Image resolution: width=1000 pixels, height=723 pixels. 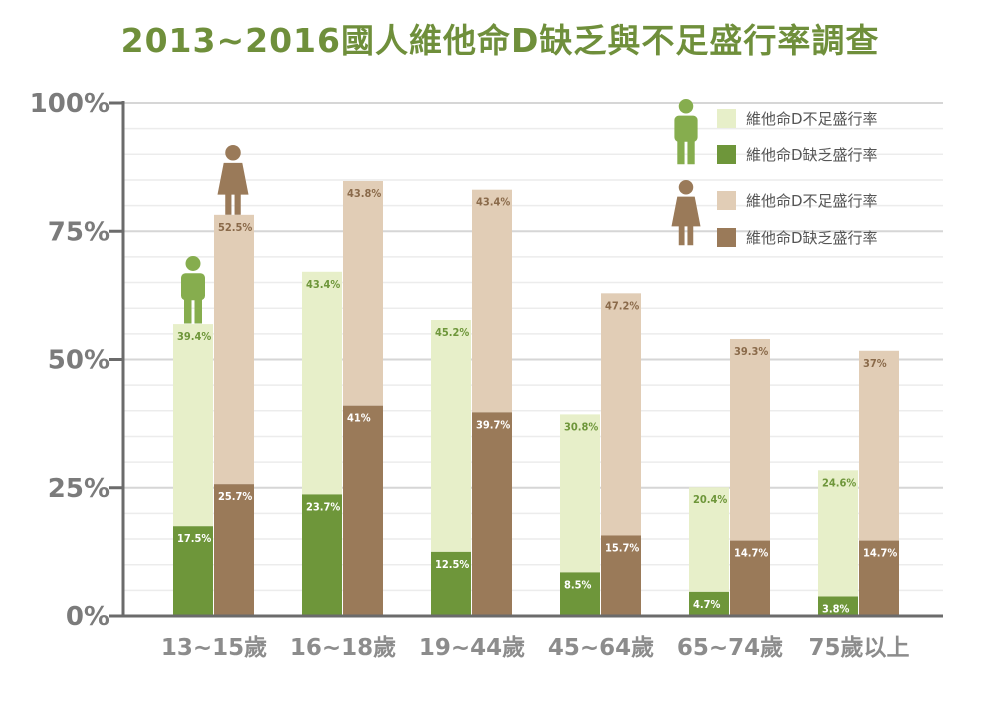 I want to click on x-tick-label: 45~64歲, so click(x=601, y=648).